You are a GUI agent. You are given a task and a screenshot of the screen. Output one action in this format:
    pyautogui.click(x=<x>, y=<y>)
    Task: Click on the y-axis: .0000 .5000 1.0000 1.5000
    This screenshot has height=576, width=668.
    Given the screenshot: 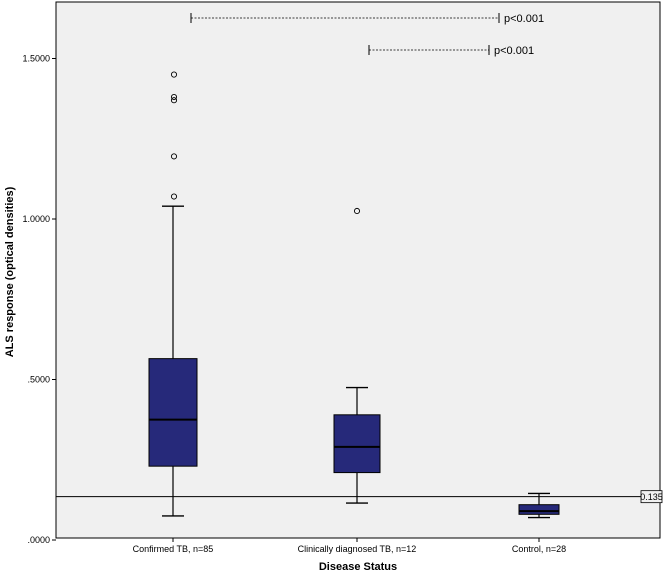 What is the action you would take?
    pyautogui.click(x=39, y=299)
    